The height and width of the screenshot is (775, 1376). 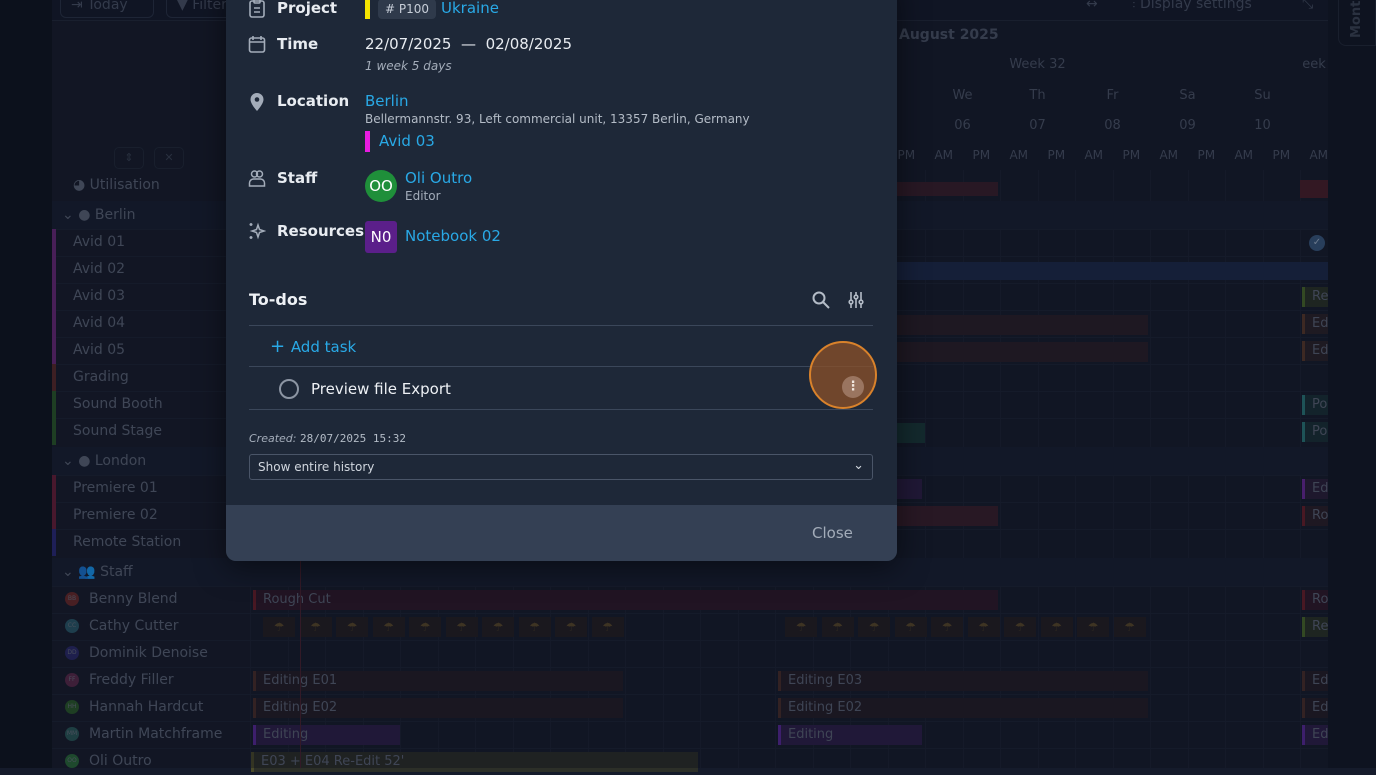 What do you see at coordinates (1187, 125) in the screenshot?
I see `day-number: 09` at bounding box center [1187, 125].